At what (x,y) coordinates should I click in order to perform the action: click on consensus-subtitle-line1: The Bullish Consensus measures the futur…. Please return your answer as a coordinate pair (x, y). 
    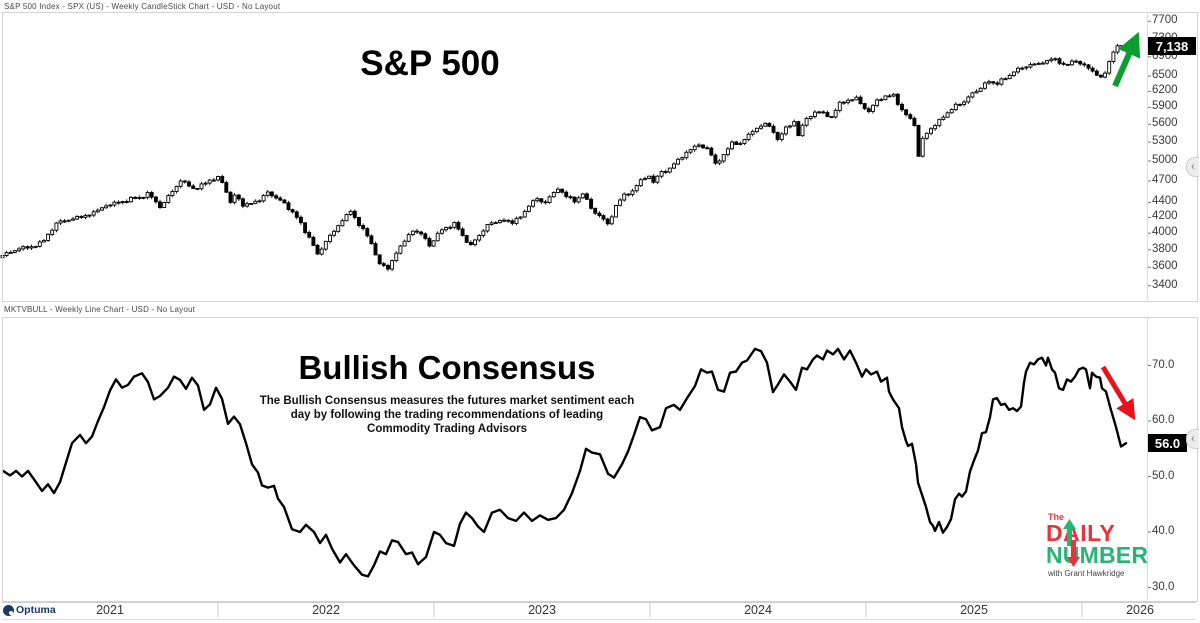
    Looking at the image, I should click on (447, 401).